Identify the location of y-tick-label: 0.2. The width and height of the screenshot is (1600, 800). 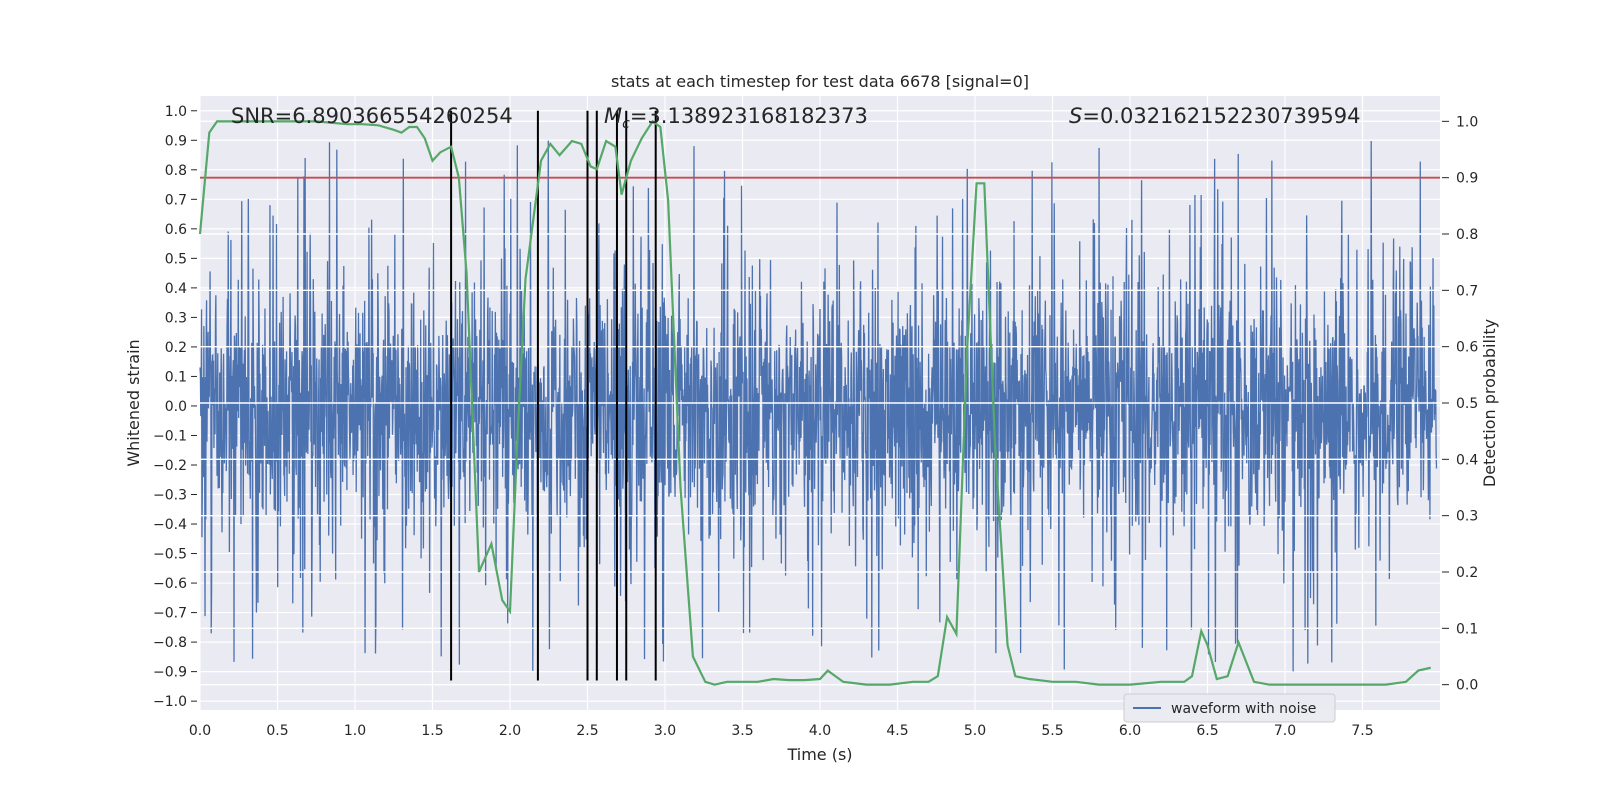
(176, 348).